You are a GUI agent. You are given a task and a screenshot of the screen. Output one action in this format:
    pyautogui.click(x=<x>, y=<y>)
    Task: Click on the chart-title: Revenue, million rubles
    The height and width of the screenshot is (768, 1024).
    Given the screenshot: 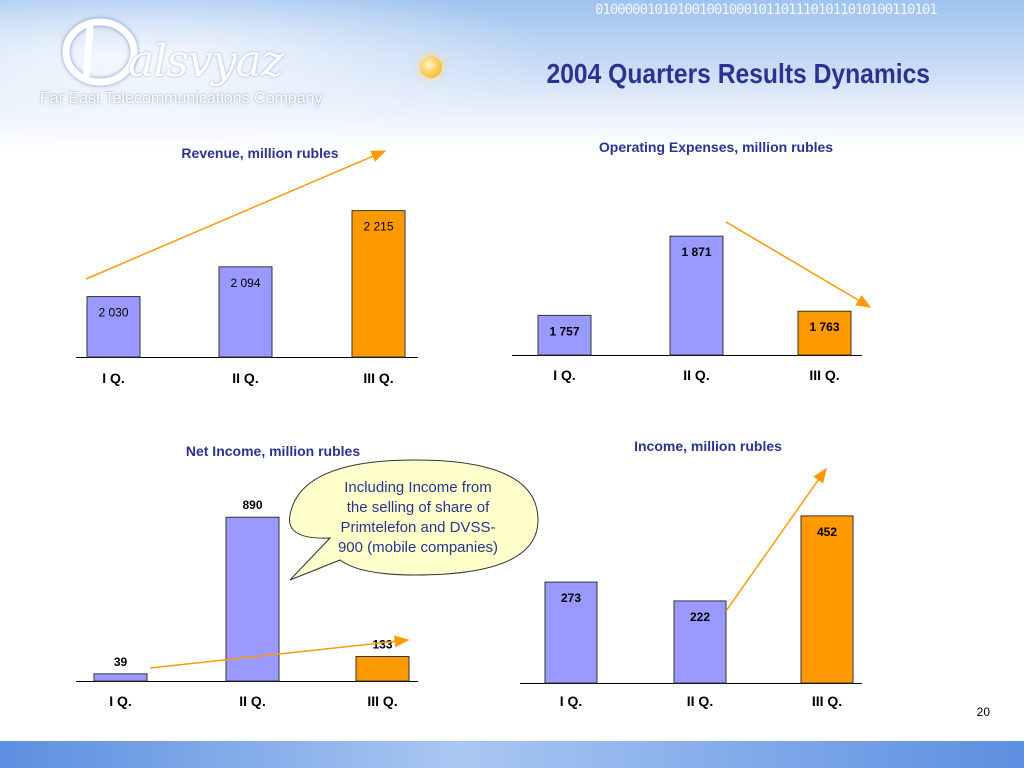 What is the action you would take?
    pyautogui.click(x=259, y=153)
    